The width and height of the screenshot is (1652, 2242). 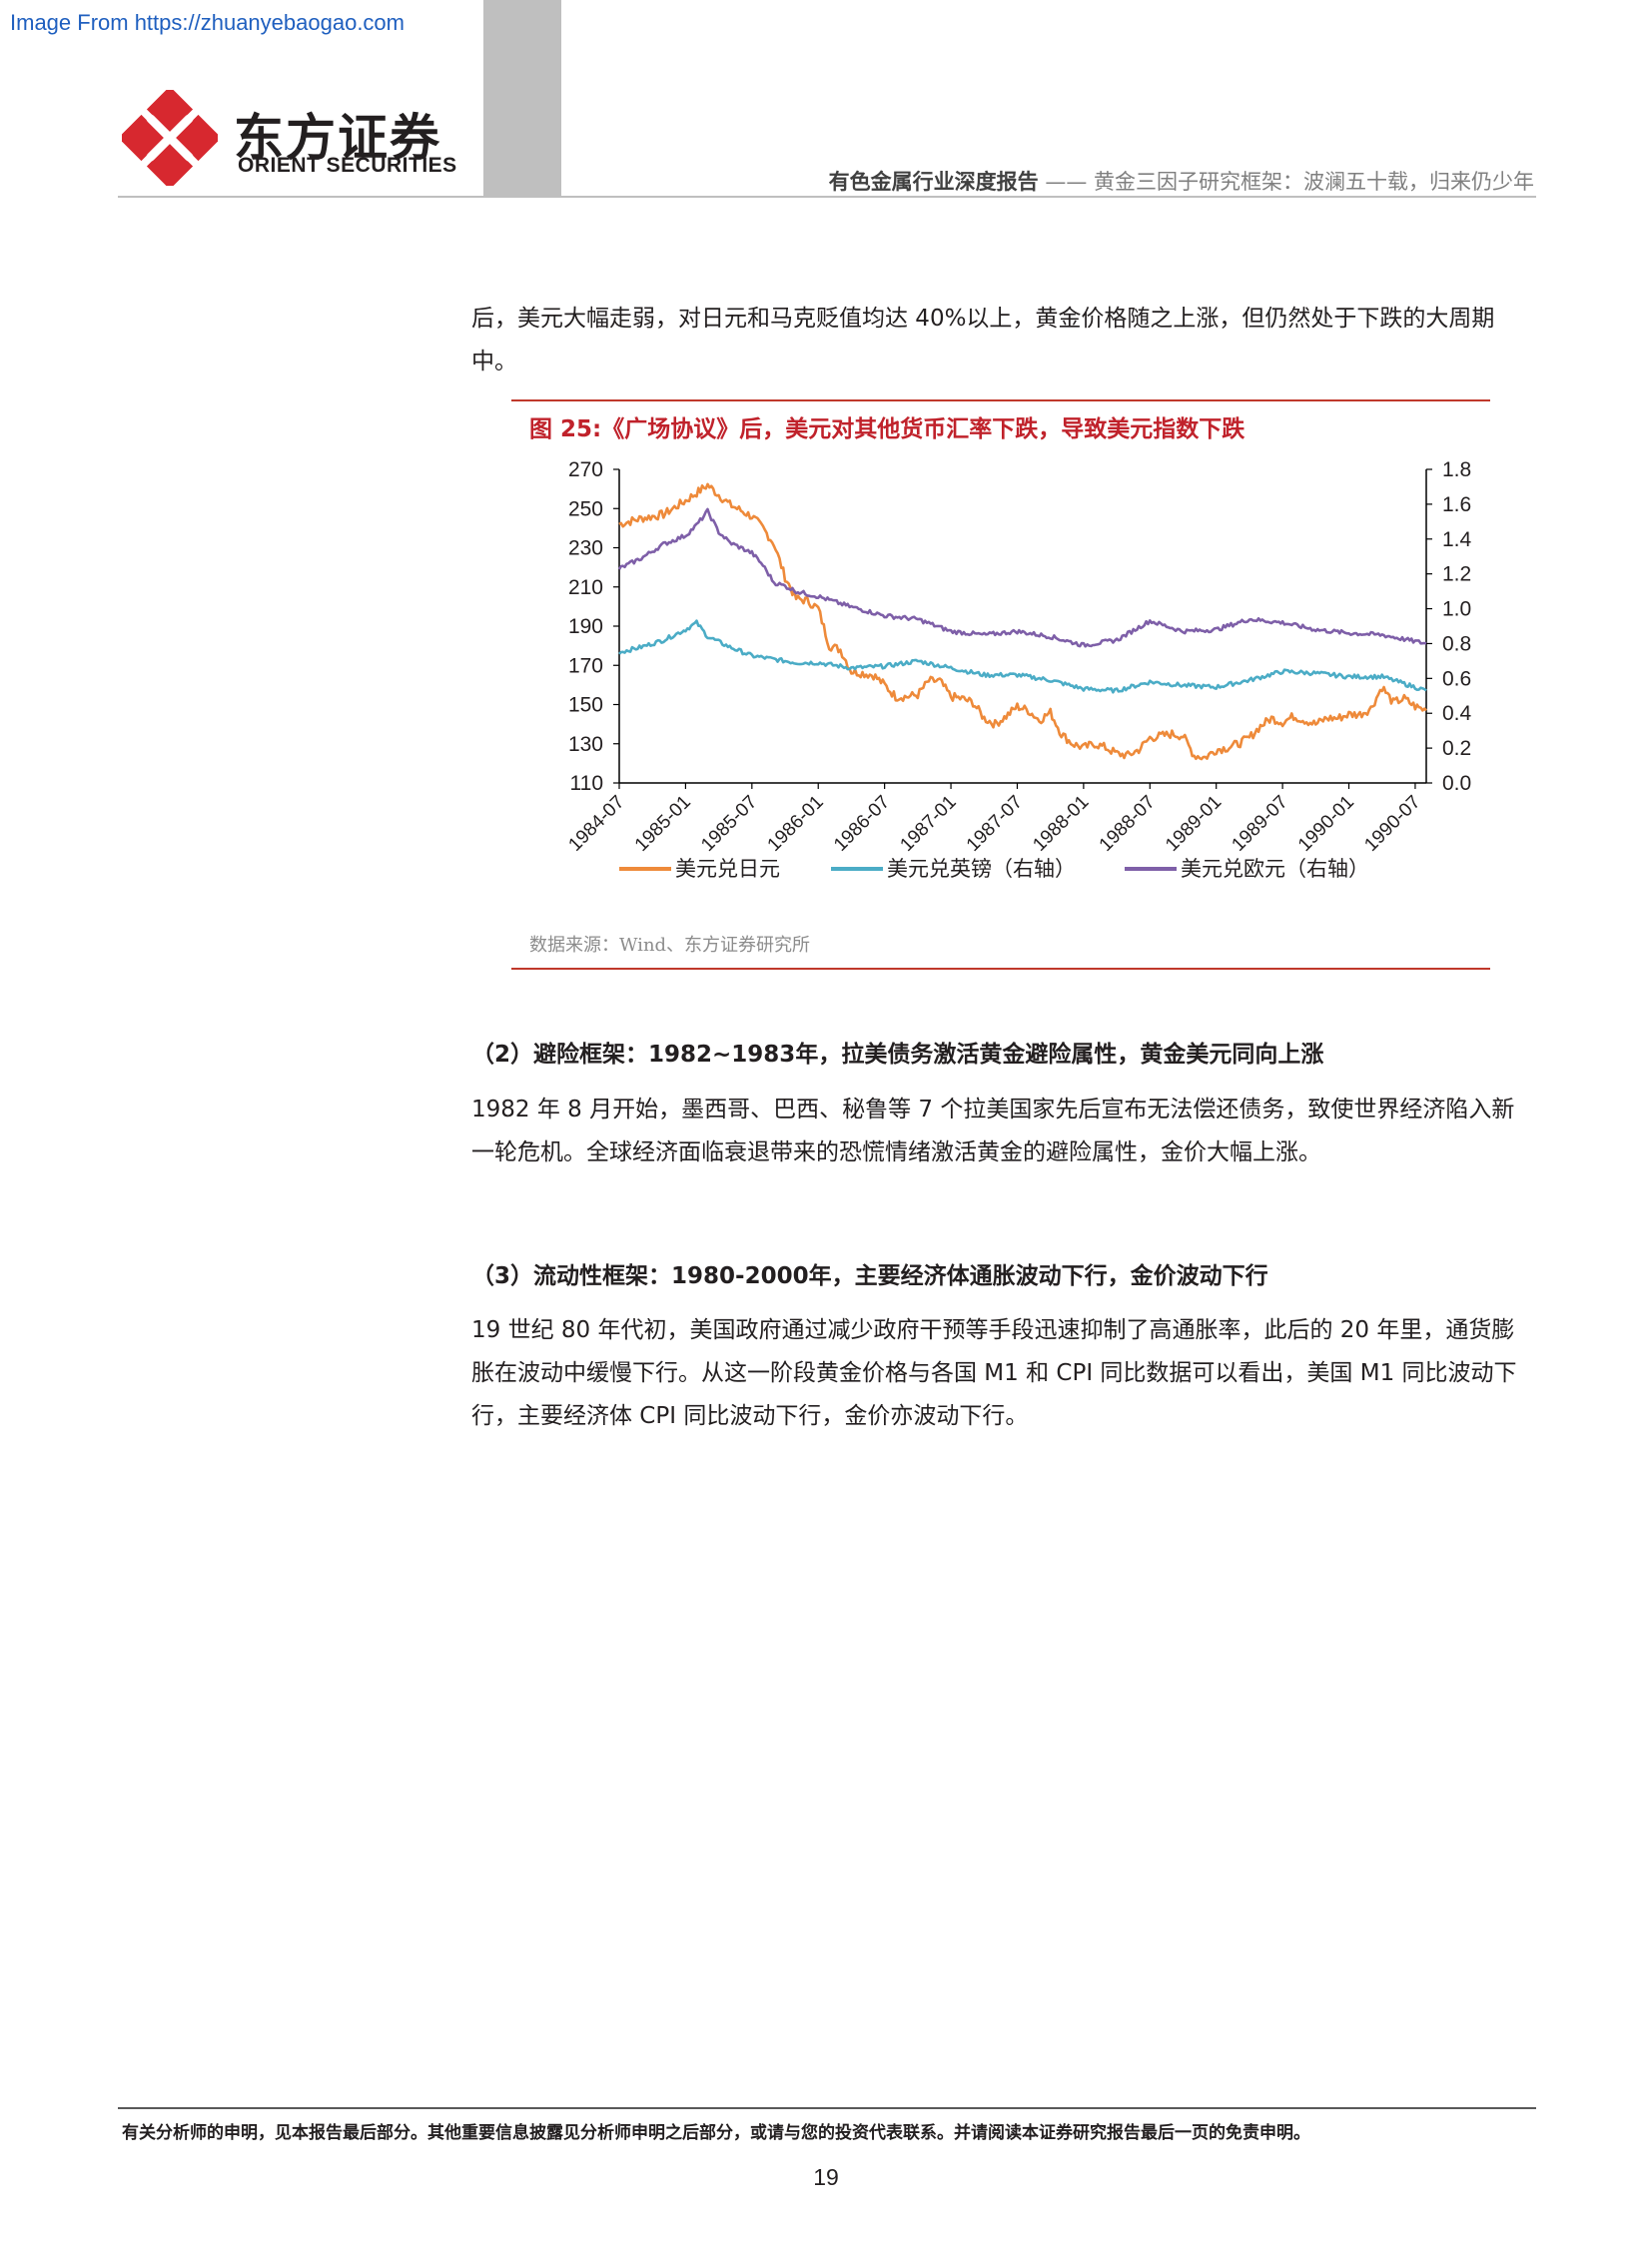 I want to click on x-tick-label: 1990-01, so click(x=1326, y=824).